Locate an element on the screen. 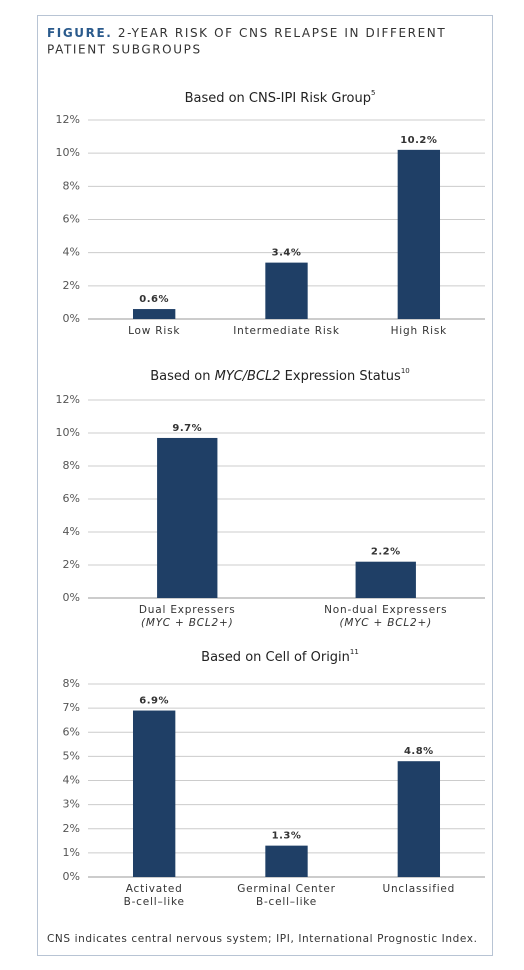 This screenshot has width=524, height=970. chart-title-part: Expression Status is located at coordinates (341, 376).